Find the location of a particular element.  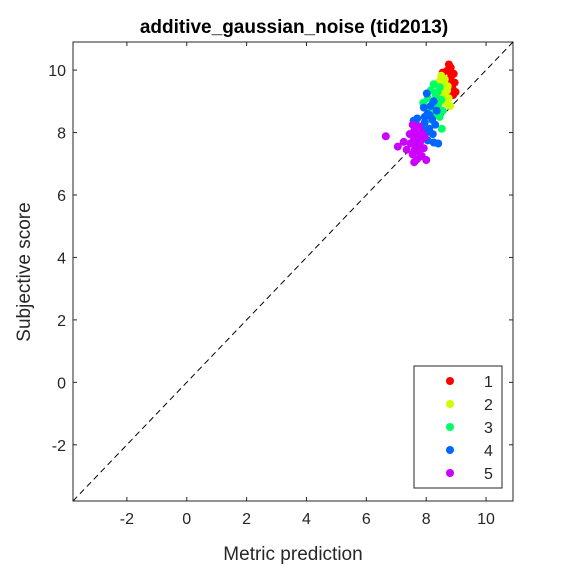

legend-label-4: 4 is located at coordinates (488, 451).